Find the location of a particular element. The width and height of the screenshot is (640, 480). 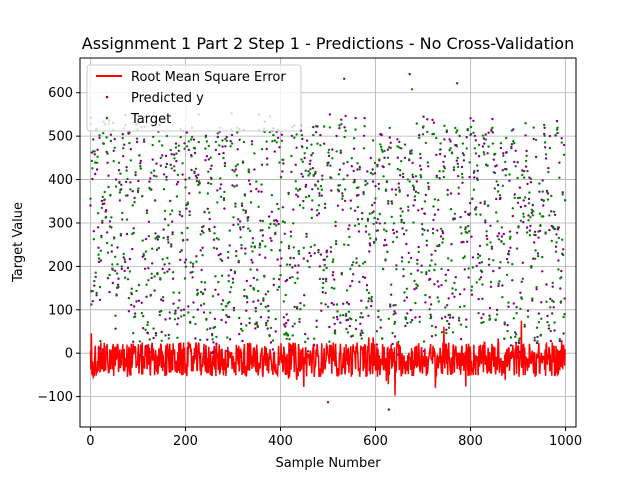

x-axis-label: Sample Number is located at coordinates (328, 463).